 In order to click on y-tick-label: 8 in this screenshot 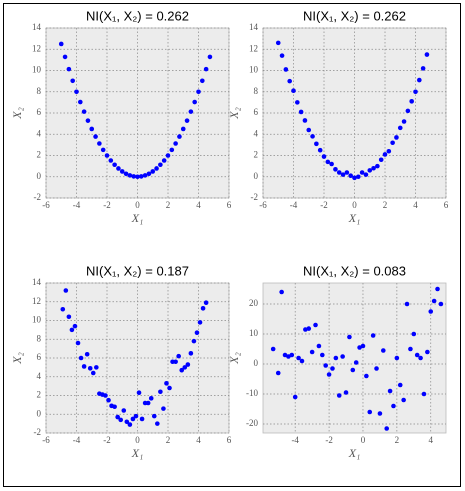, I will do `click(39, 91)`.